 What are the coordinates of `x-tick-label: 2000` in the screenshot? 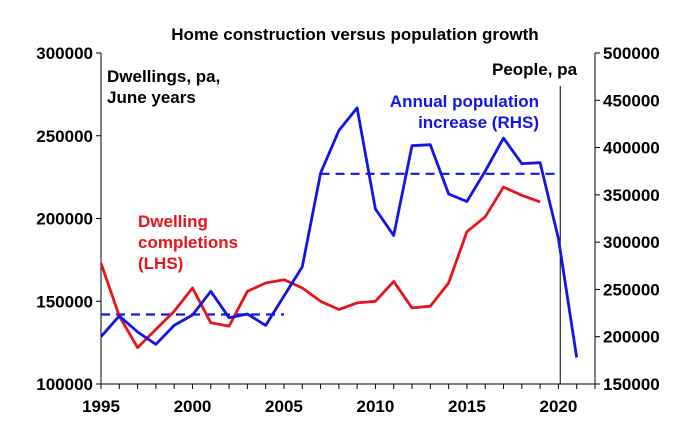 It's located at (193, 406).